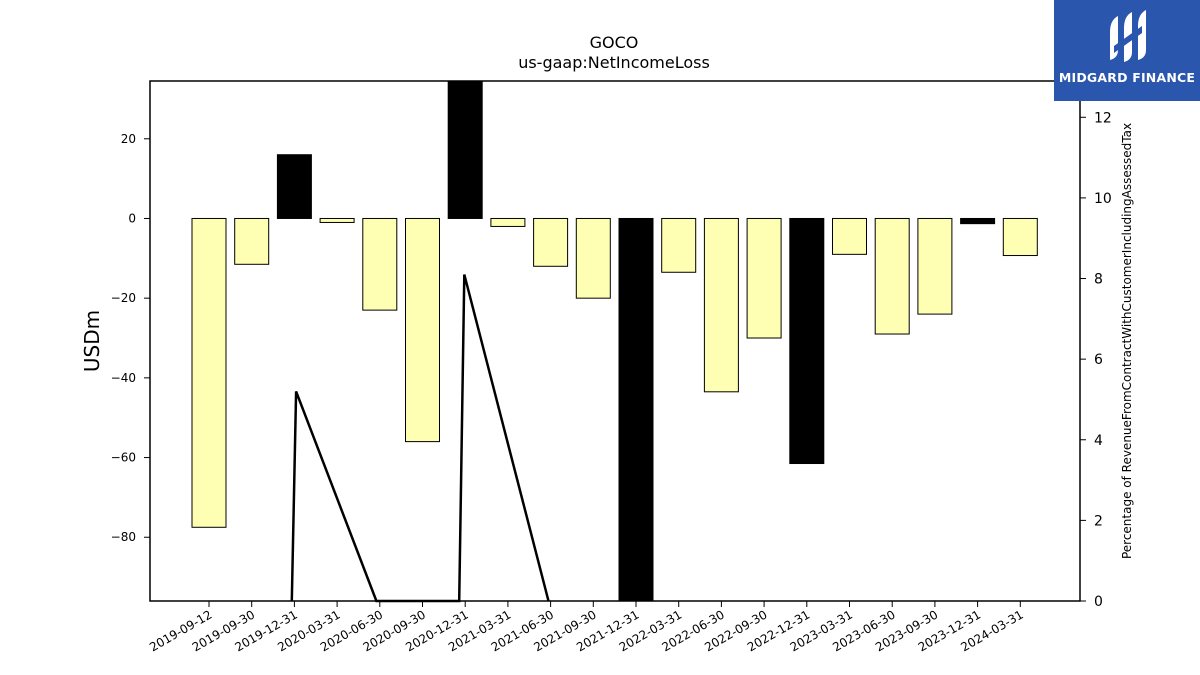 The image size is (1200, 675). I want to click on logo-mark-icon, so click(1128, 36).